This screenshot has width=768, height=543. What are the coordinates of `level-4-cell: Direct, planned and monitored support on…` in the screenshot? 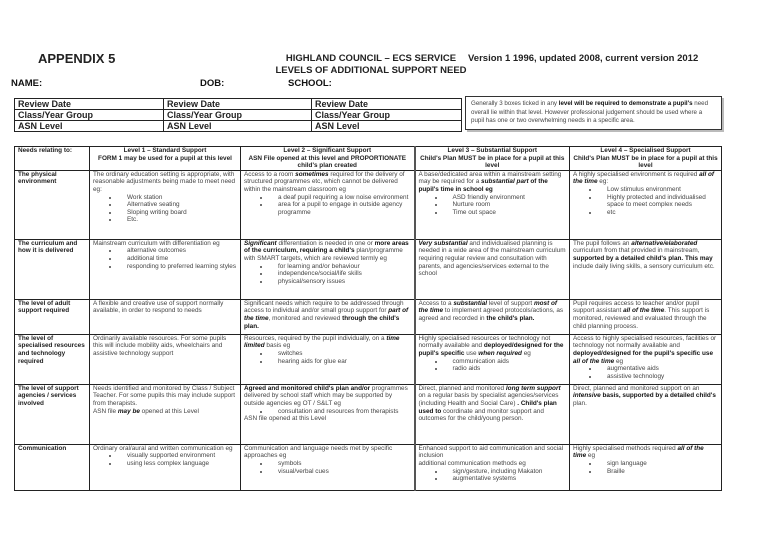 It's located at (645, 414).